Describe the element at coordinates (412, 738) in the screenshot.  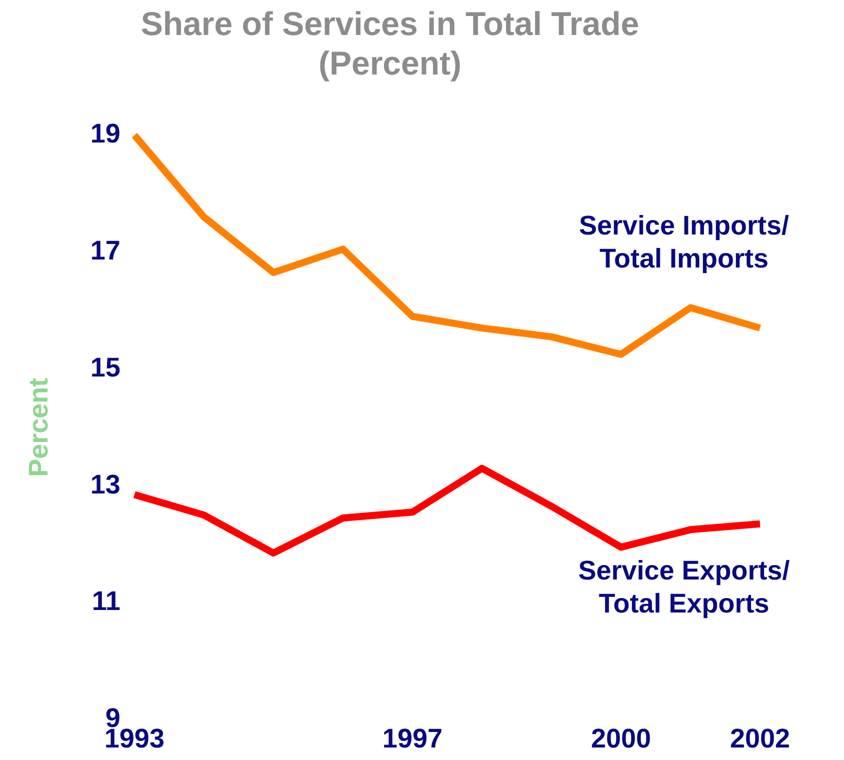
I see `x-tick-label: 1997` at that location.